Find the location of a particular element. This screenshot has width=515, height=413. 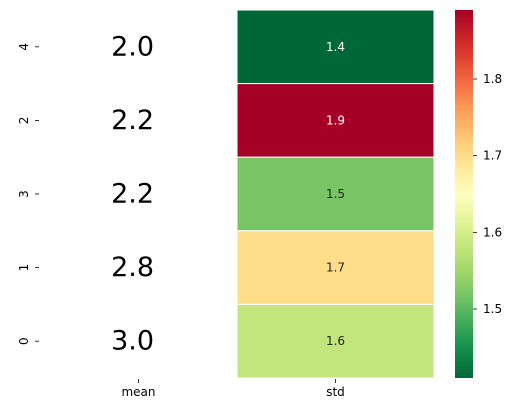

mean-annotation: 2.0 is located at coordinates (132, 46).